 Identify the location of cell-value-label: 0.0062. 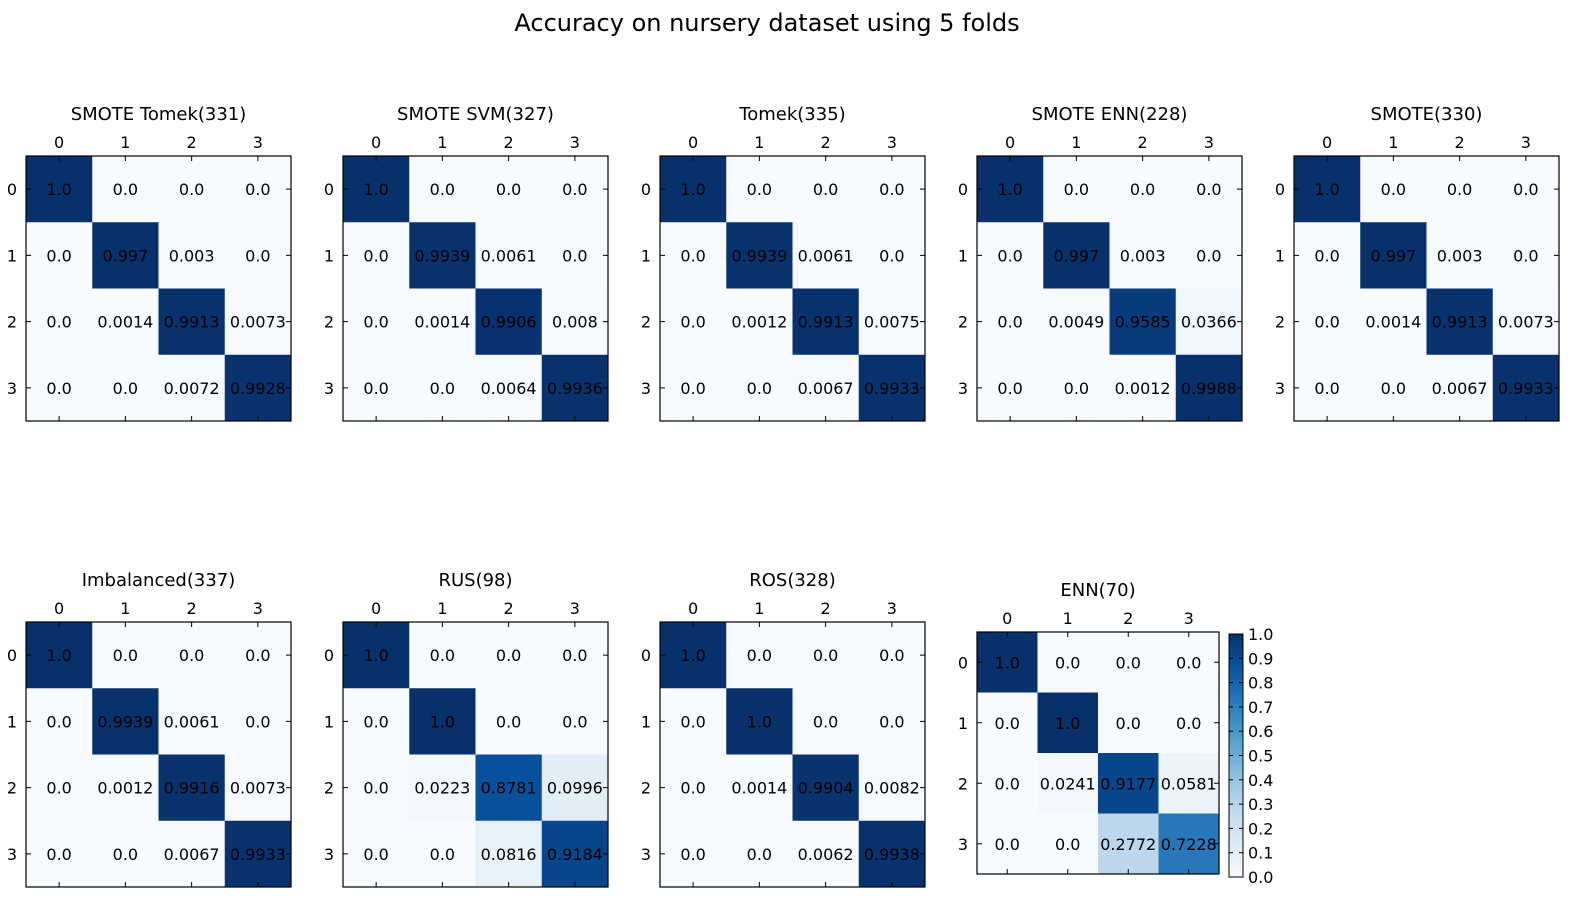
(826, 854).